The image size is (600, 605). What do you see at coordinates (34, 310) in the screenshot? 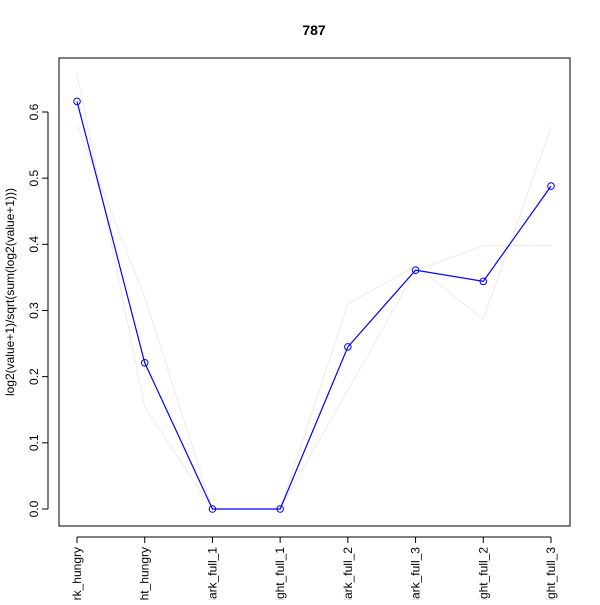
I see `y-tick-label: 0.3` at bounding box center [34, 310].